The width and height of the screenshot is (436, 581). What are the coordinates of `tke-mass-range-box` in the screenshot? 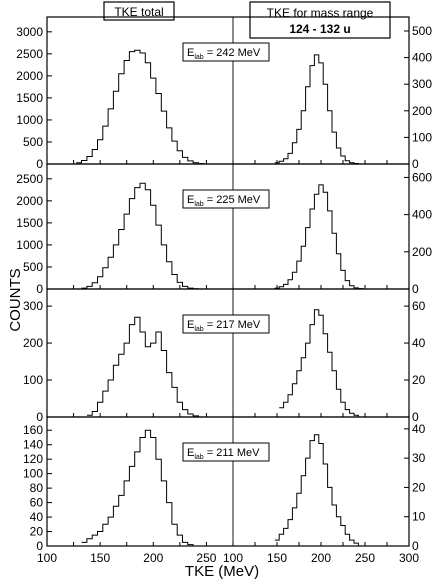 It's located at (320, 20).